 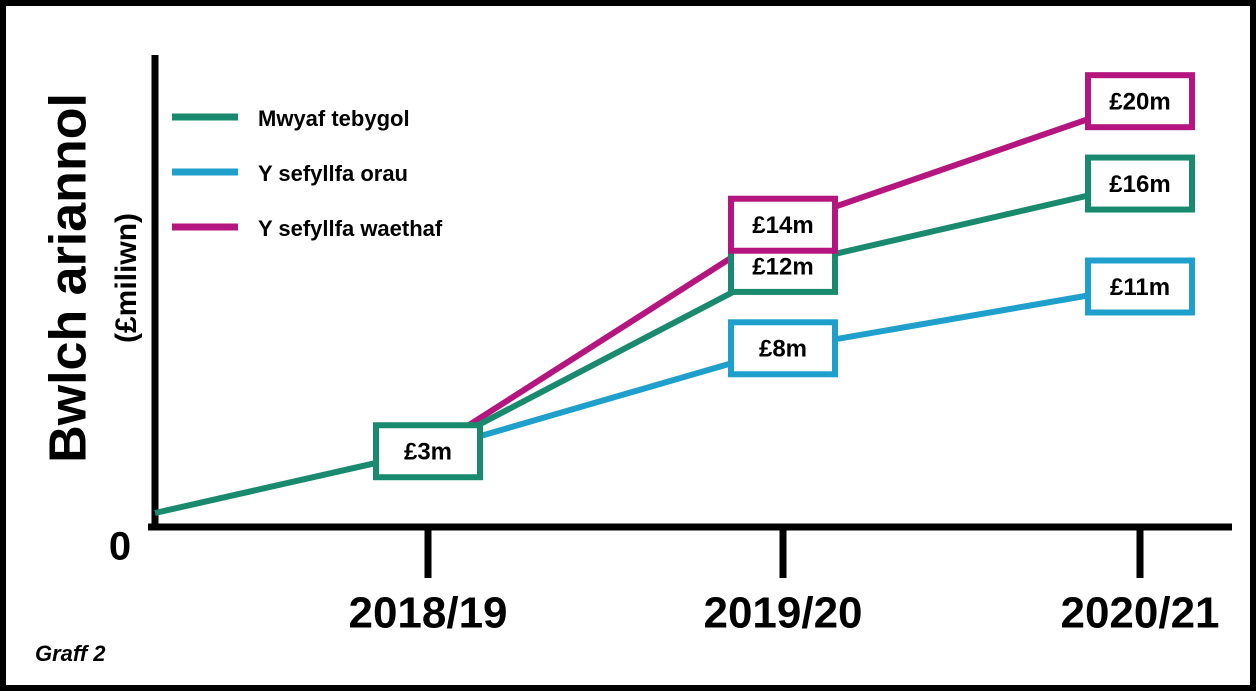 I want to click on legend-label: Y sefyllfa orau, so click(x=333, y=173).